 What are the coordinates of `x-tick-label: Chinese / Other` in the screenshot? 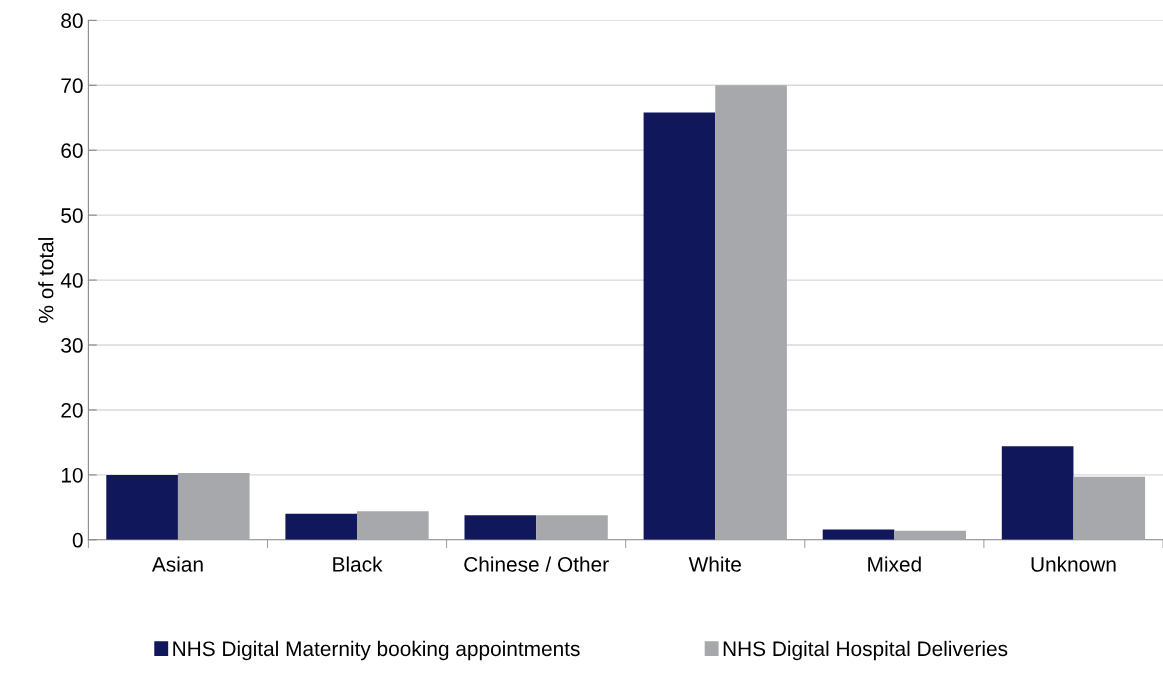 It's located at (536, 564).